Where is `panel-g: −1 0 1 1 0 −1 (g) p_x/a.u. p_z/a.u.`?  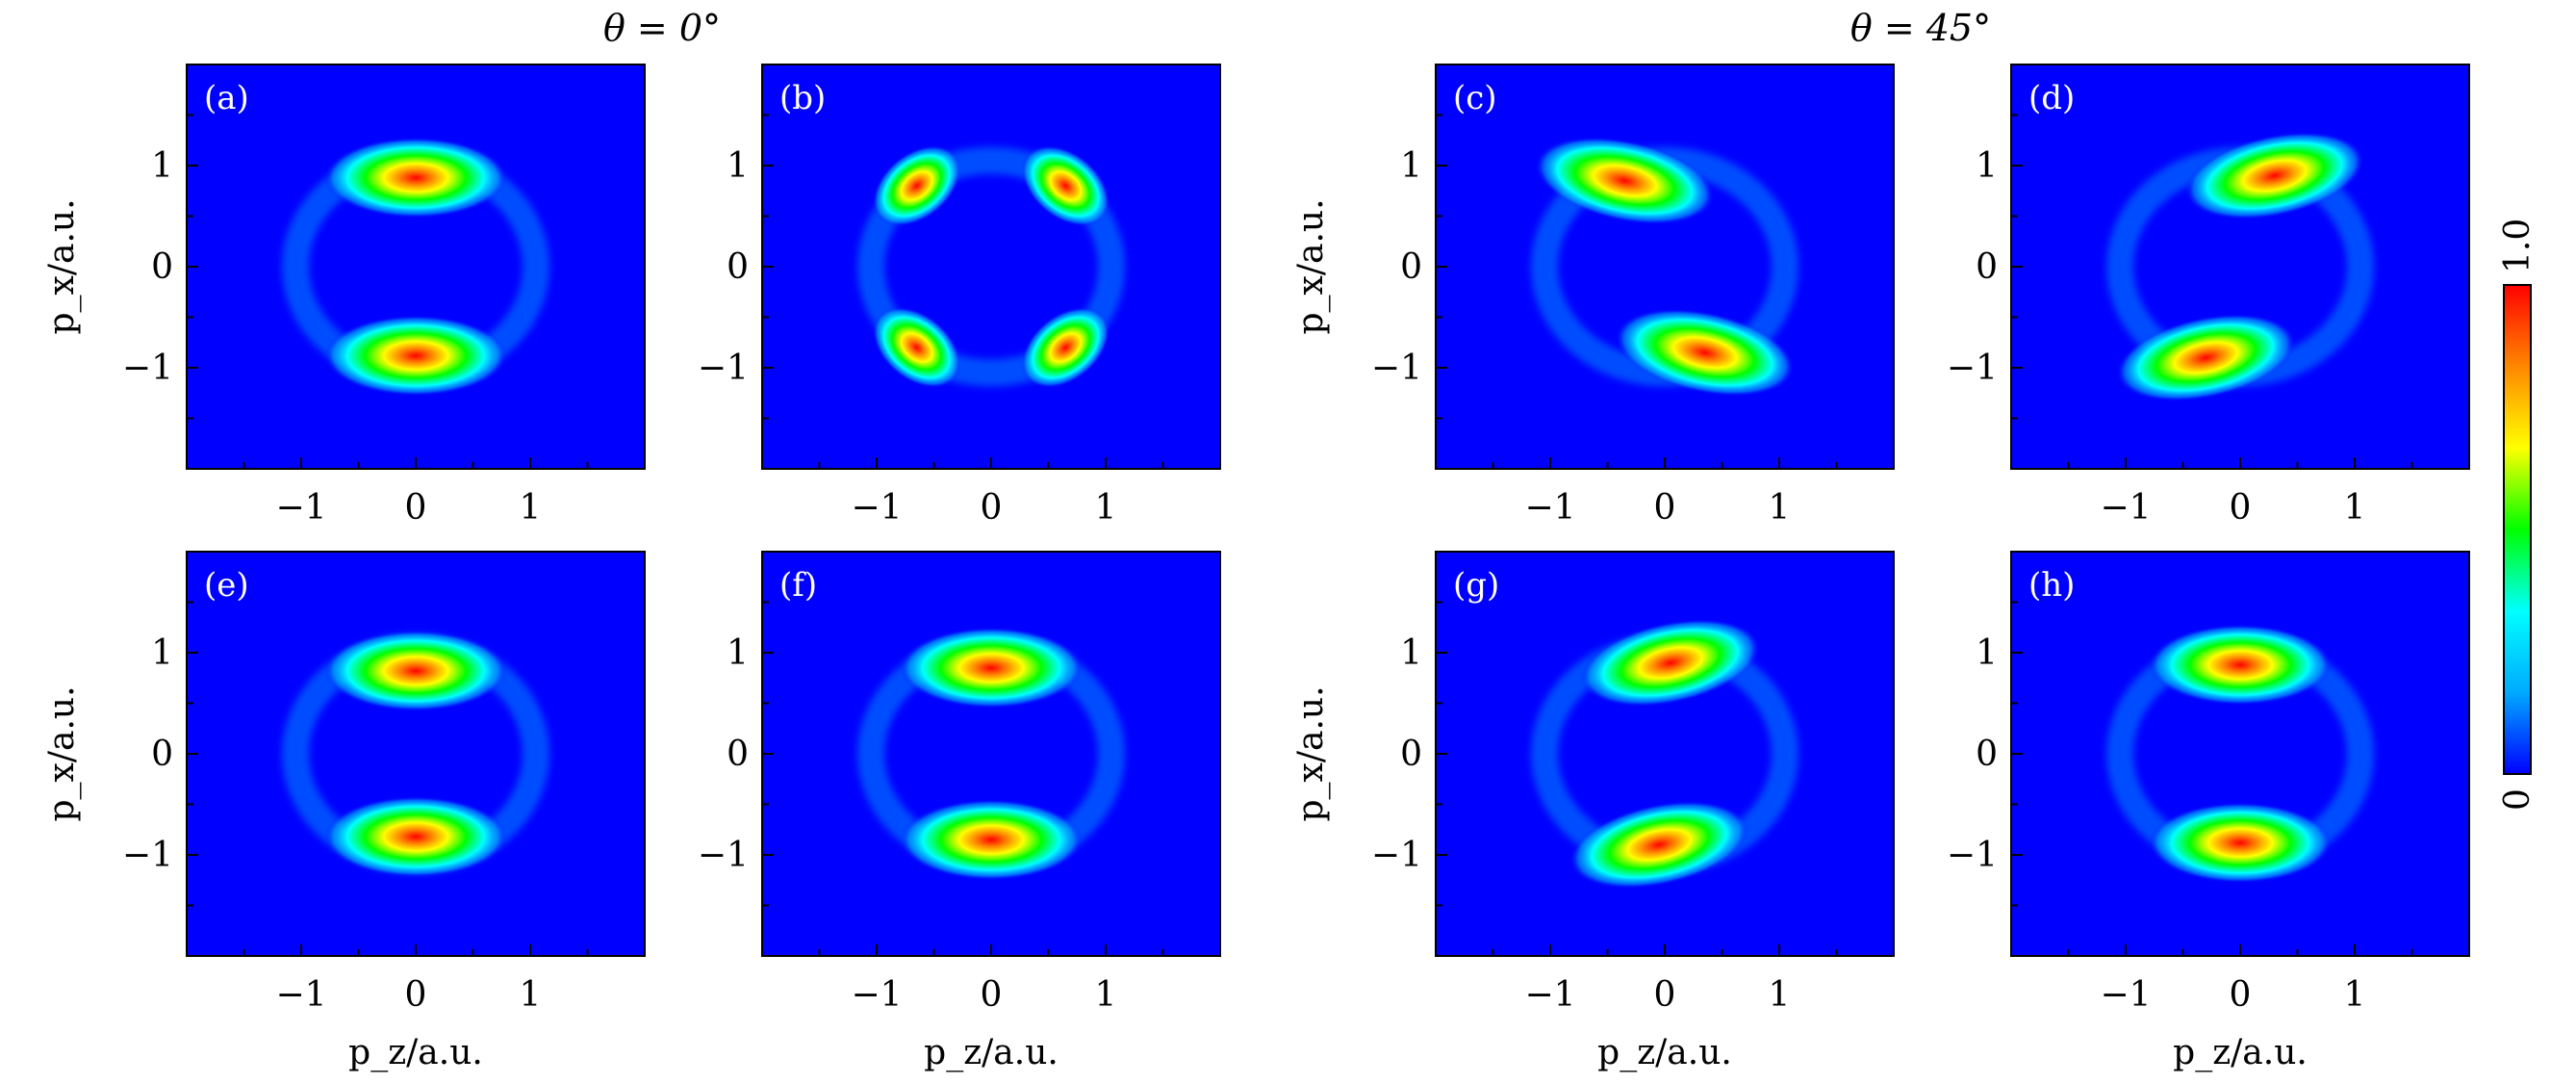 panel-g: −1 0 1 1 0 −1 (g) p_x/a.u. p_z/a.u. is located at coordinates (1593, 811).